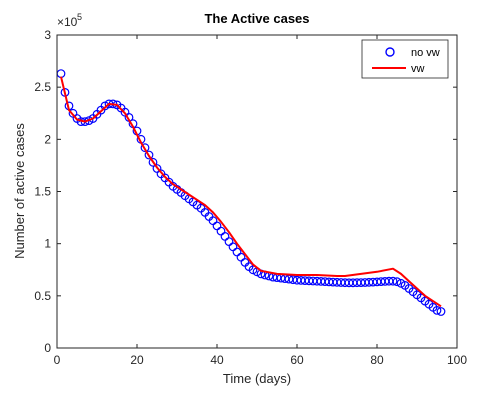 The width and height of the screenshot is (500, 406). What do you see at coordinates (297, 360) in the screenshot?
I see `x-tick-label: 60` at bounding box center [297, 360].